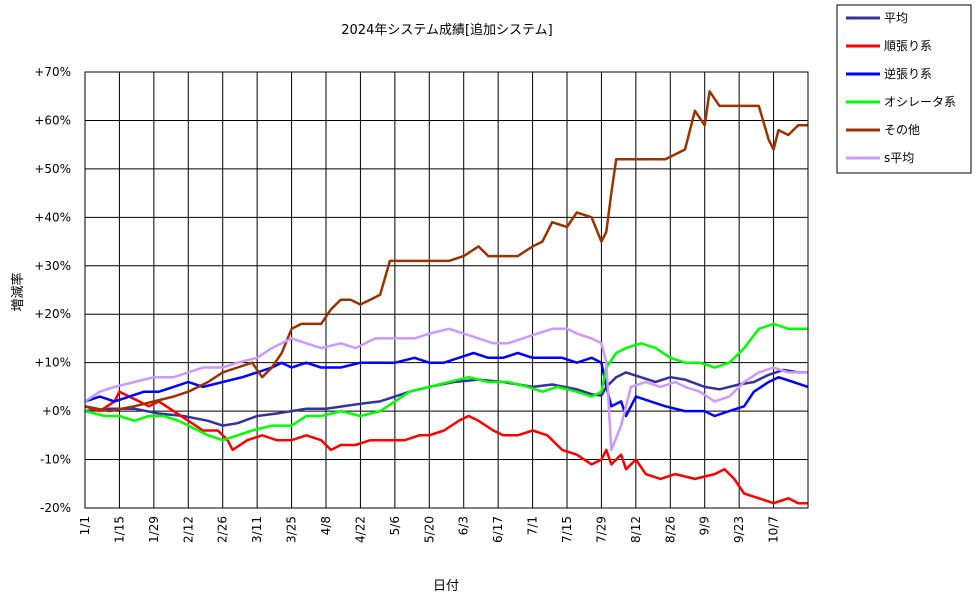 Image resolution: width=976 pixels, height=599 pixels. I want to click on x-tick-label: 5/20, so click(429, 529).